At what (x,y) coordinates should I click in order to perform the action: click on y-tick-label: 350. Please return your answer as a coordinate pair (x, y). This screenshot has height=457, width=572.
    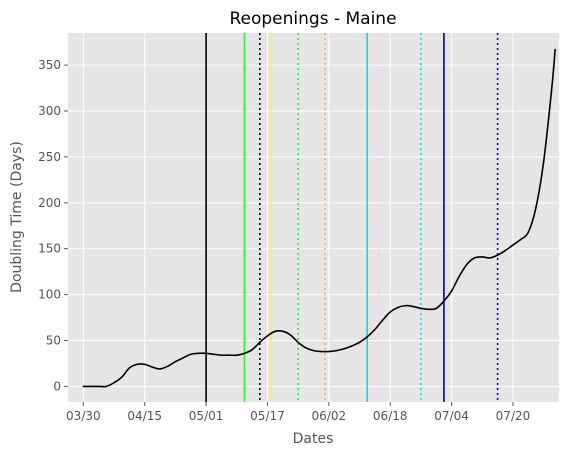
    Looking at the image, I should click on (49, 65).